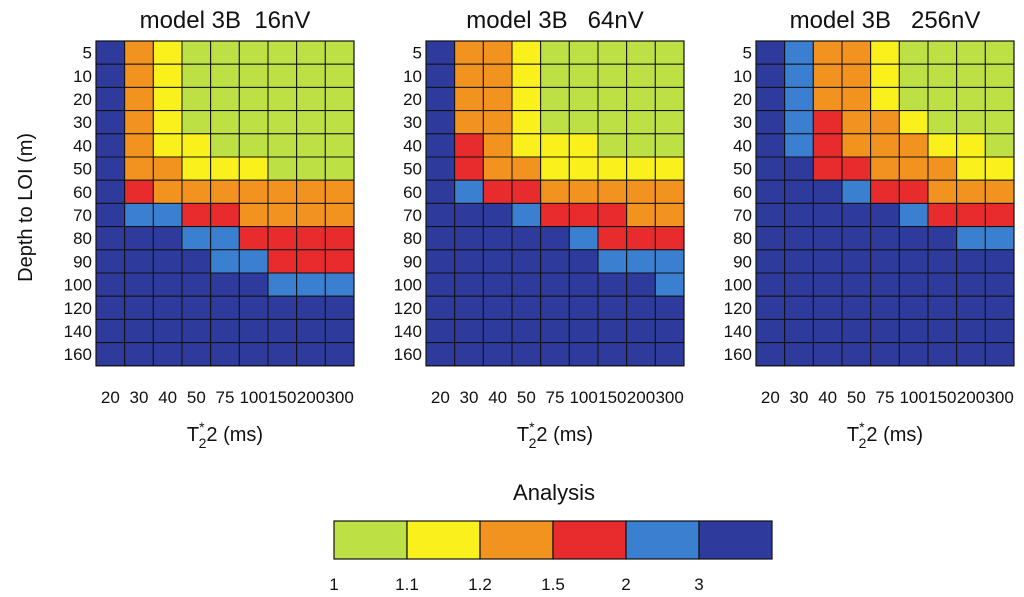 The image size is (1024, 597). Describe the element at coordinates (333, 584) in the screenshot. I see `legend-tick-label: 1` at that location.